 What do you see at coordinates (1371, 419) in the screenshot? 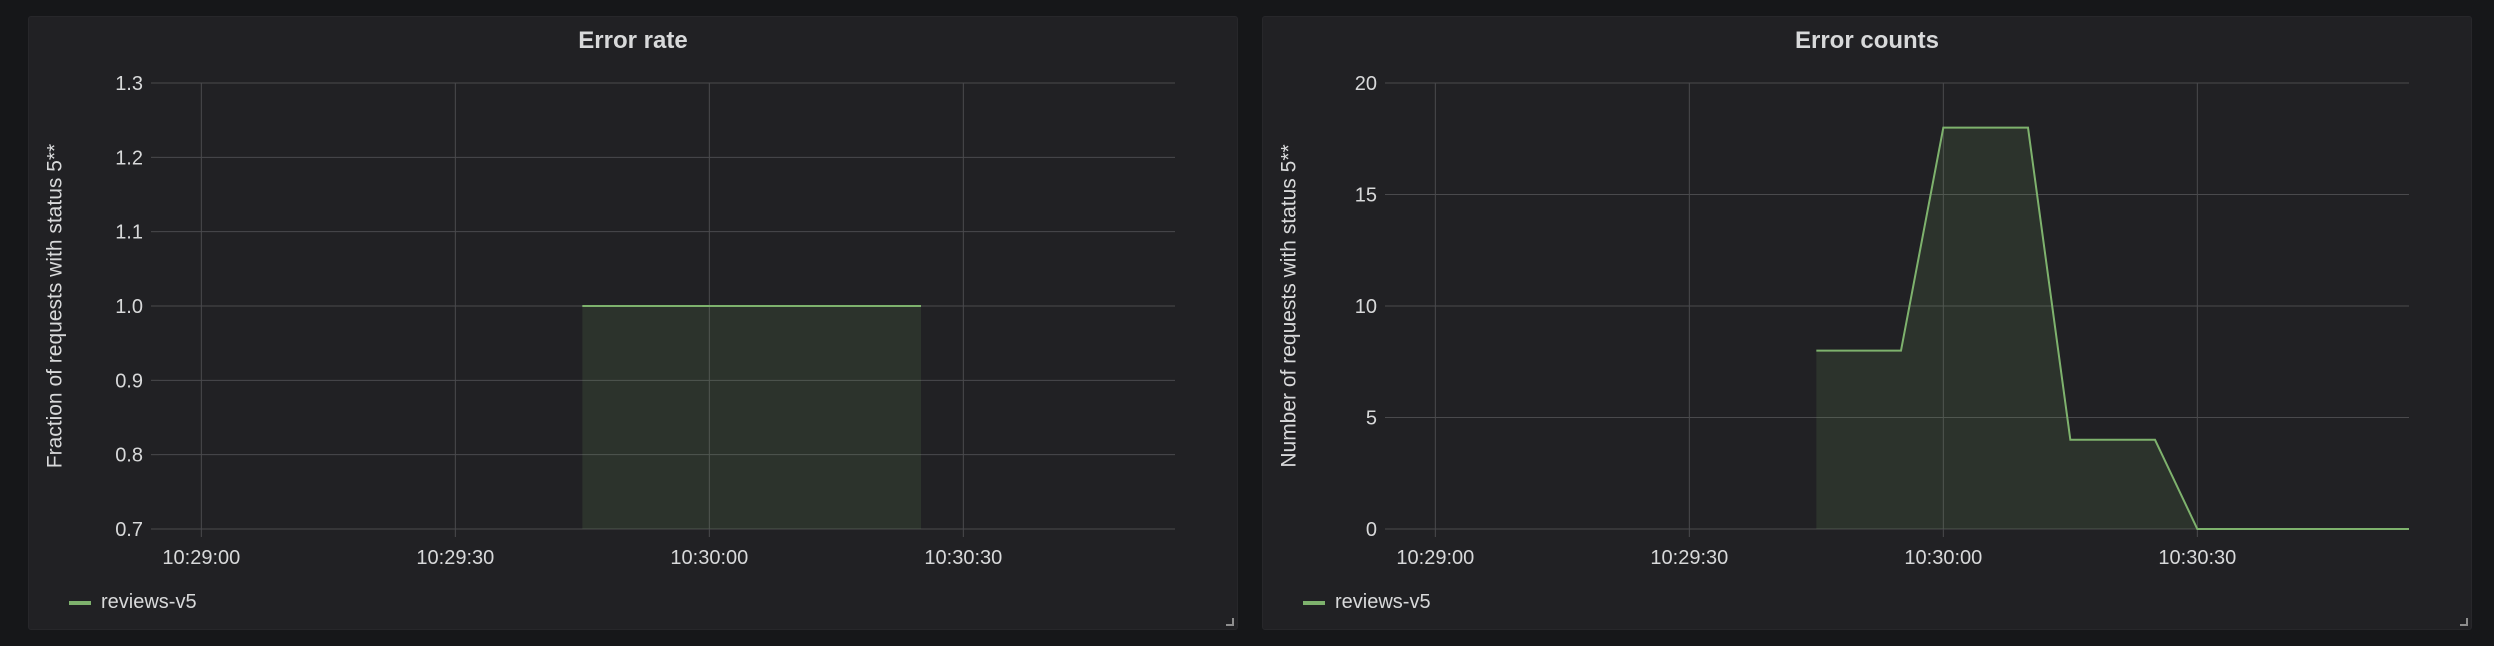
I see `y-tick-label: 5` at bounding box center [1371, 419].